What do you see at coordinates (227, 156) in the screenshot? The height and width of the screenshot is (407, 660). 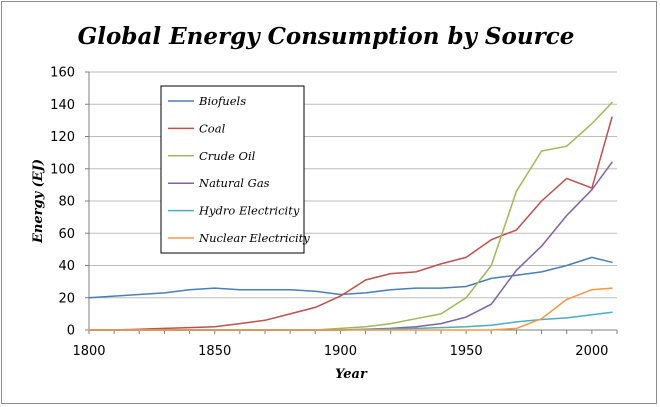 I see `legend-label-crude-oil: Crude Oil` at bounding box center [227, 156].